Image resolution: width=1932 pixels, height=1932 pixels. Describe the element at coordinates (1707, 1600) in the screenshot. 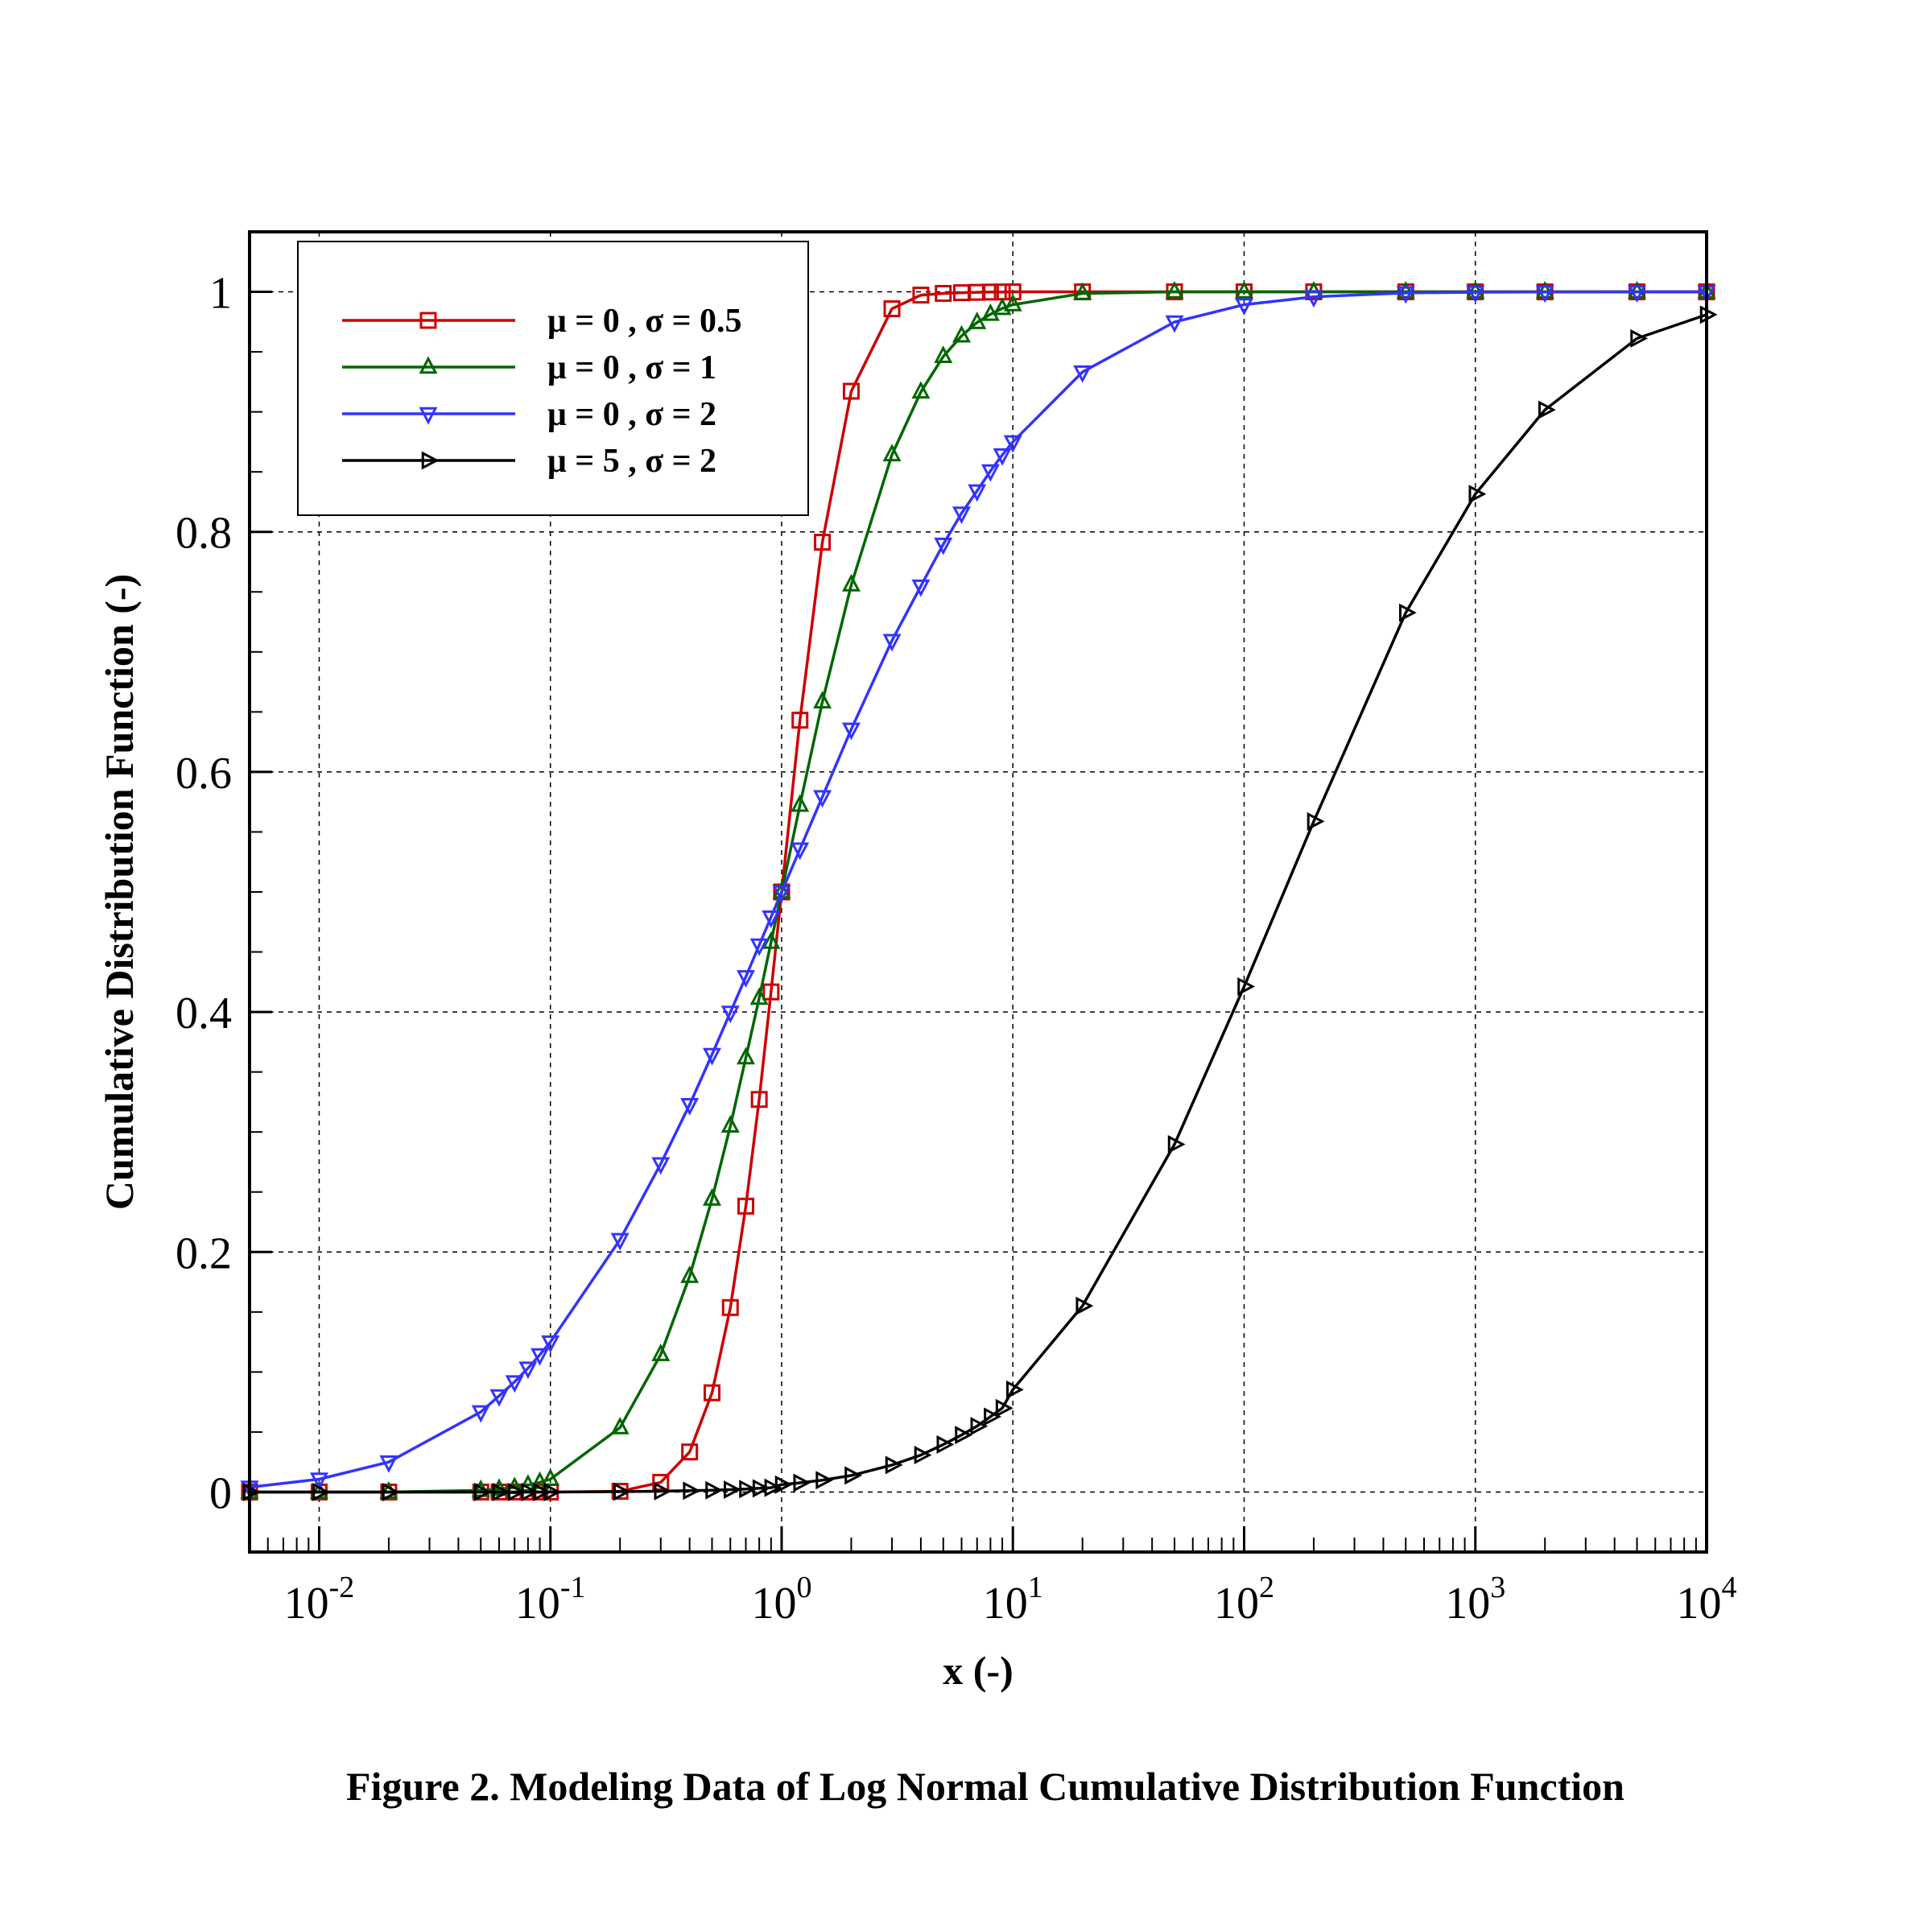

I see `x-tick-label: 10⁴` at that location.